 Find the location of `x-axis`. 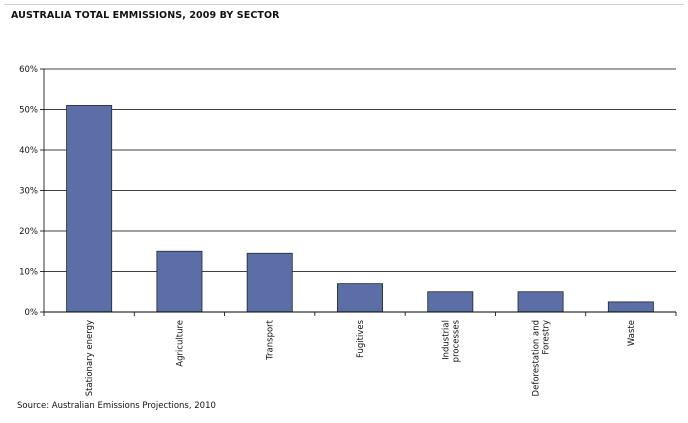

x-axis is located at coordinates (360, 313).